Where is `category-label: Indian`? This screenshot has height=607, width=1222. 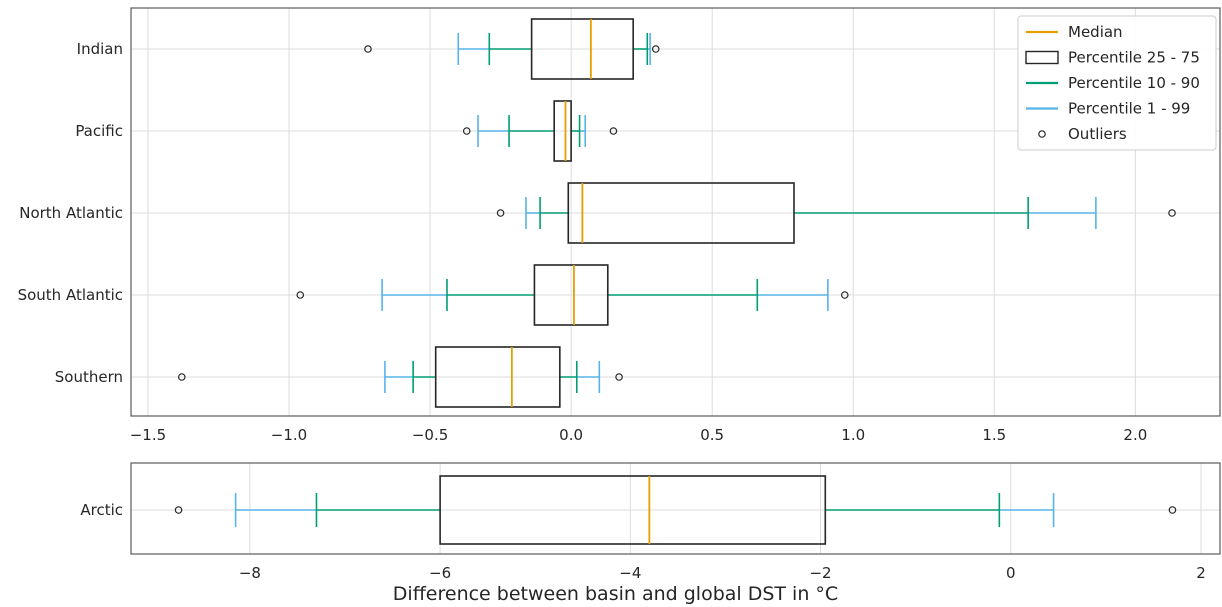
category-label: Indian is located at coordinates (100, 49).